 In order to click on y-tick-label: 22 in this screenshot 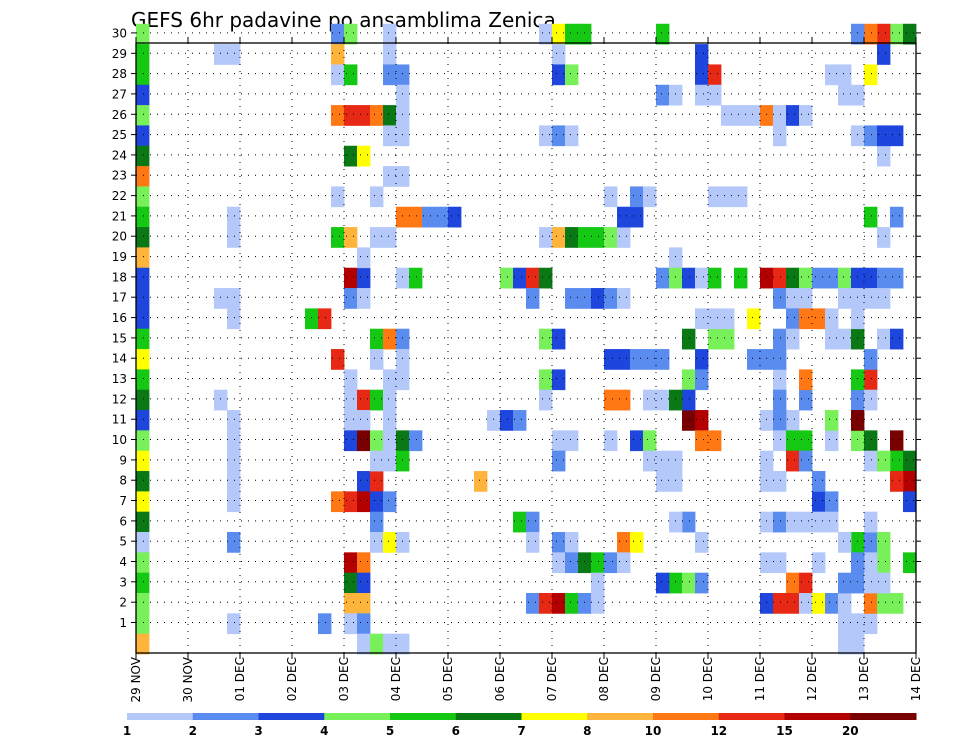, I will do `click(119, 196)`.